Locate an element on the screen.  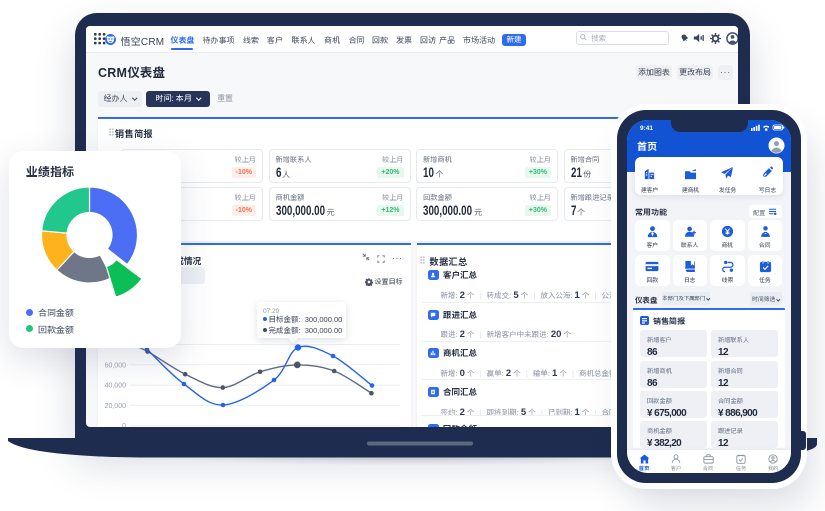
svg-text: 40,000 is located at coordinates (116, 386).